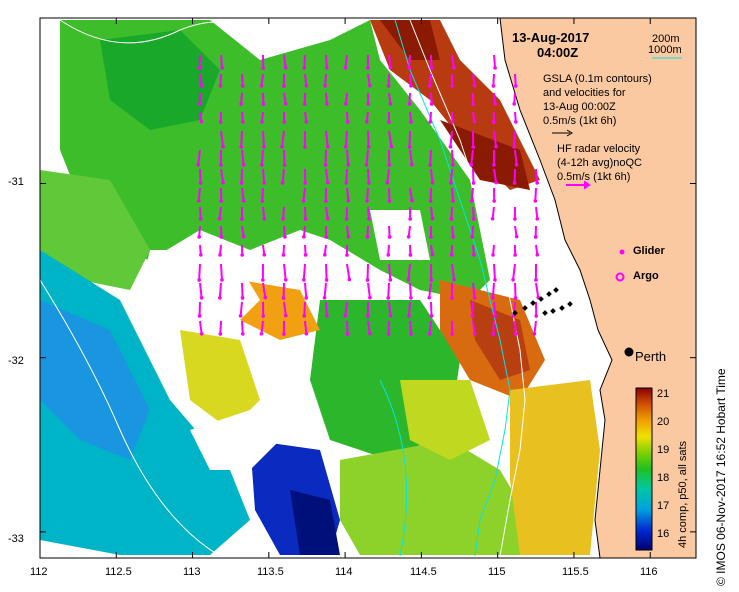 This screenshot has width=739, height=592. What do you see at coordinates (584, 93) in the screenshot?
I see `gsla-line2: and velocities for` at bounding box center [584, 93].